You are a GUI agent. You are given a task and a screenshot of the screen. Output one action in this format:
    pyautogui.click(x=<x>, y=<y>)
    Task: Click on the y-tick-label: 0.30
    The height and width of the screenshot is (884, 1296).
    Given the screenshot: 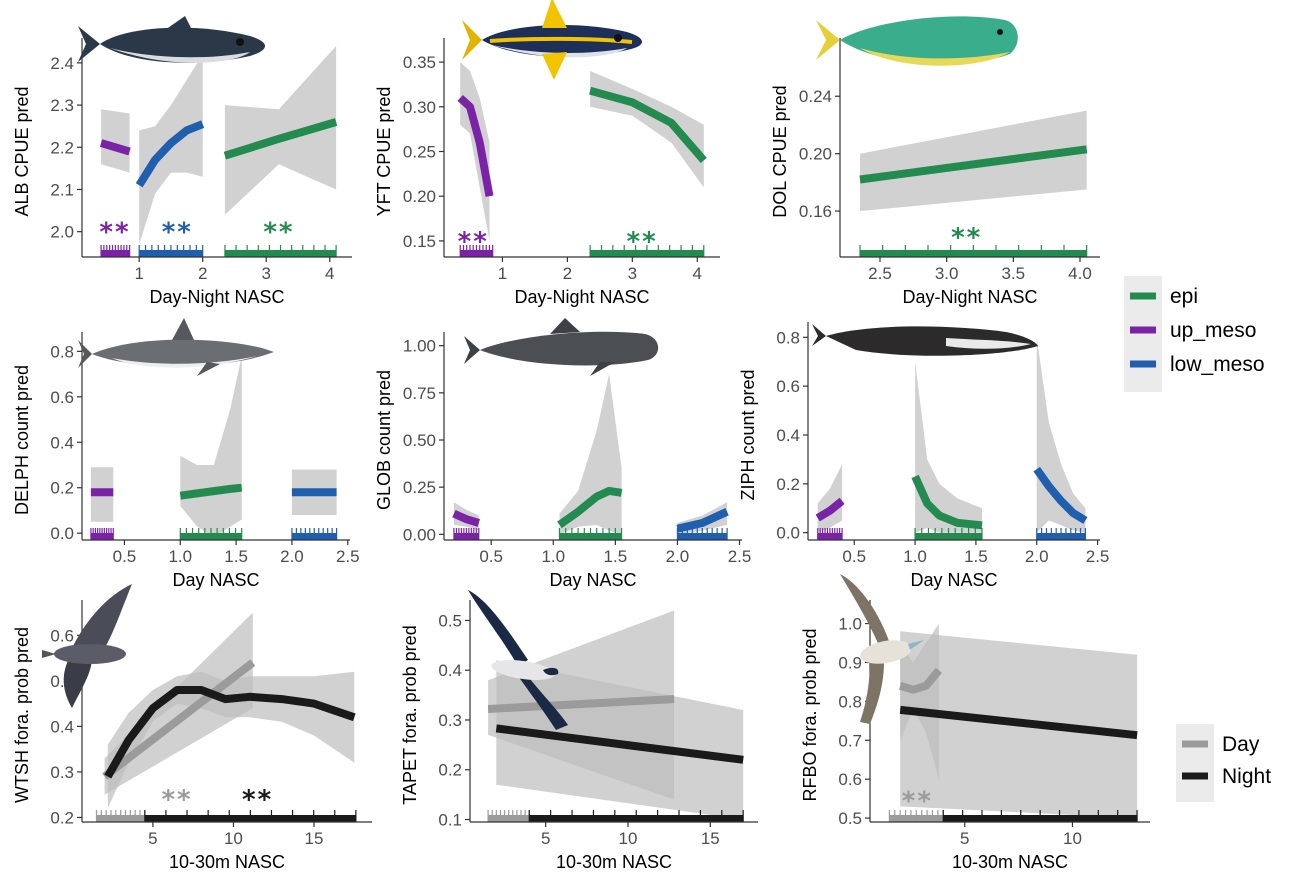 What is the action you would take?
    pyautogui.click(x=419, y=107)
    